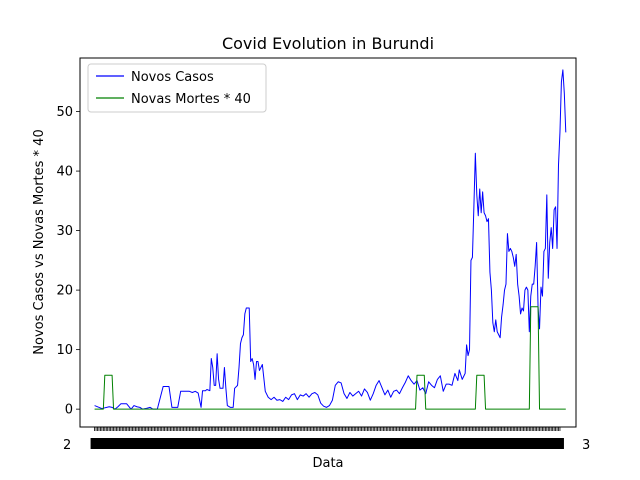 This screenshot has height=480, width=640. What do you see at coordinates (39, 241) in the screenshot?
I see `y-axis-label: Novos Casos vs Novas Mortes * 40` at bounding box center [39, 241].